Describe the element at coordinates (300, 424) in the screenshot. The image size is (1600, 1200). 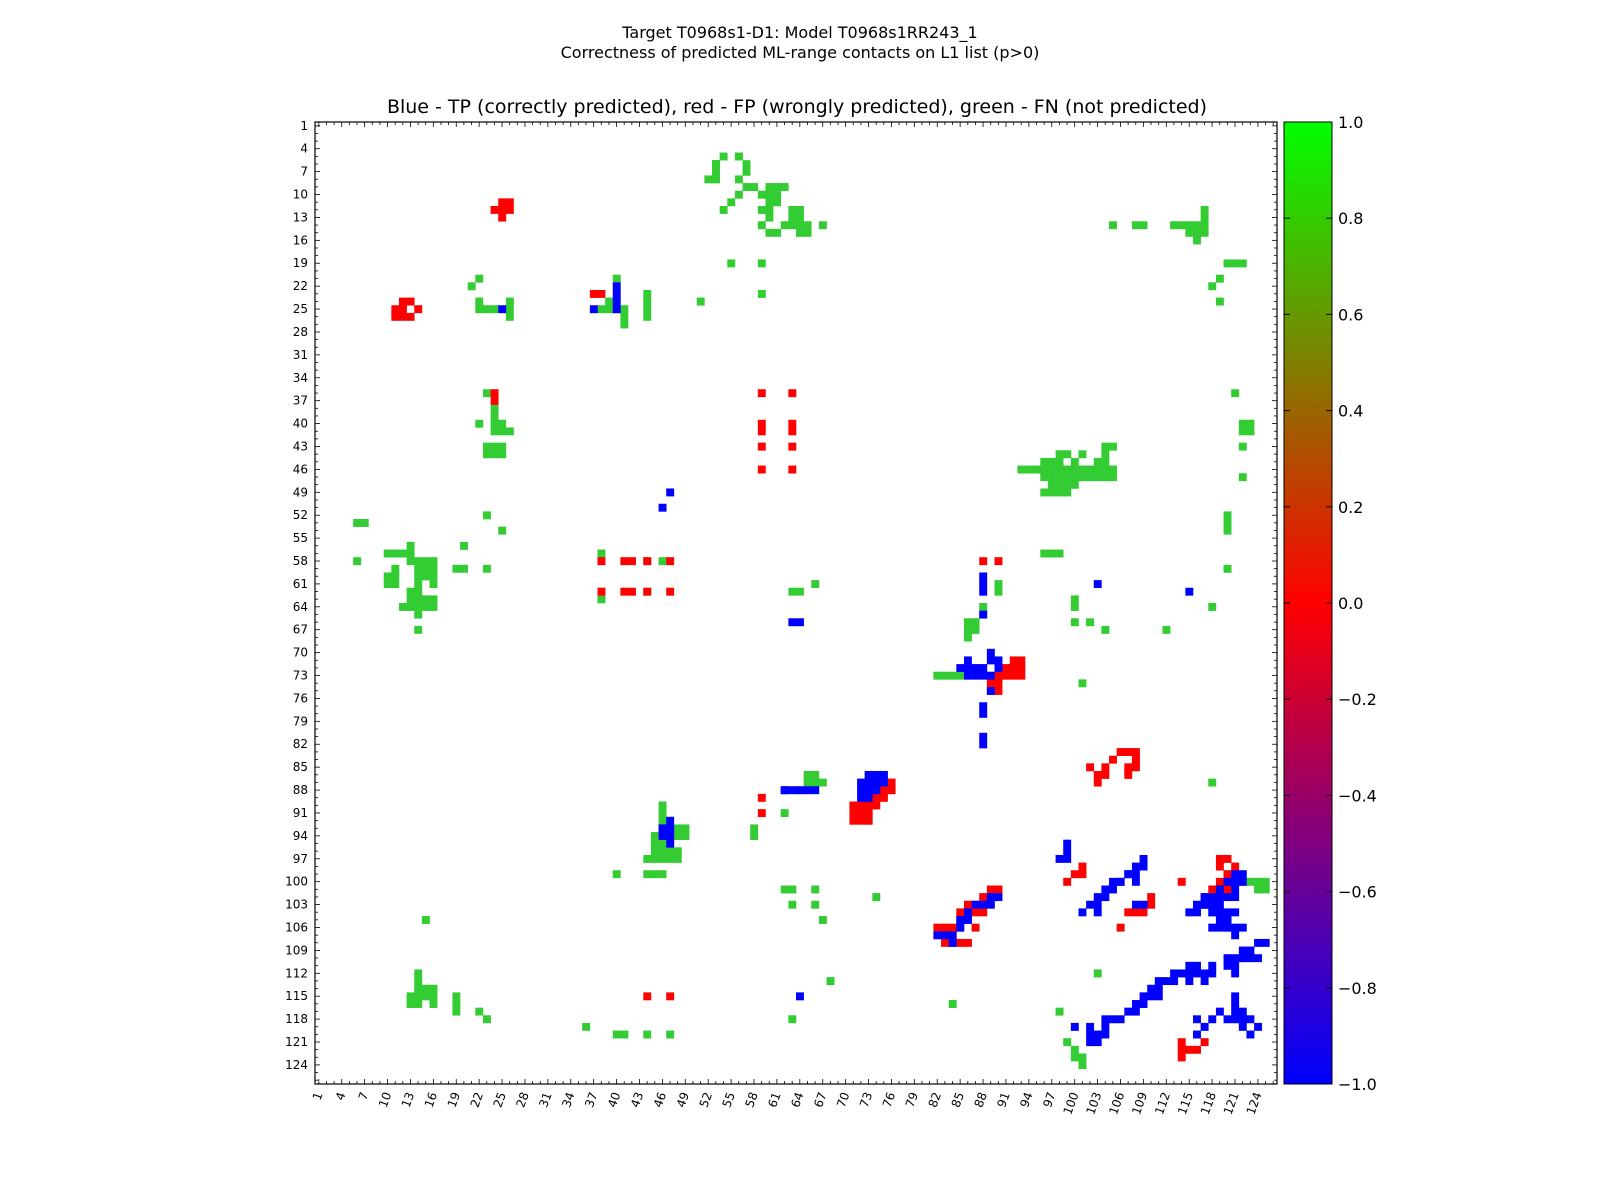
I see `y-tick-label: 40` at that location.